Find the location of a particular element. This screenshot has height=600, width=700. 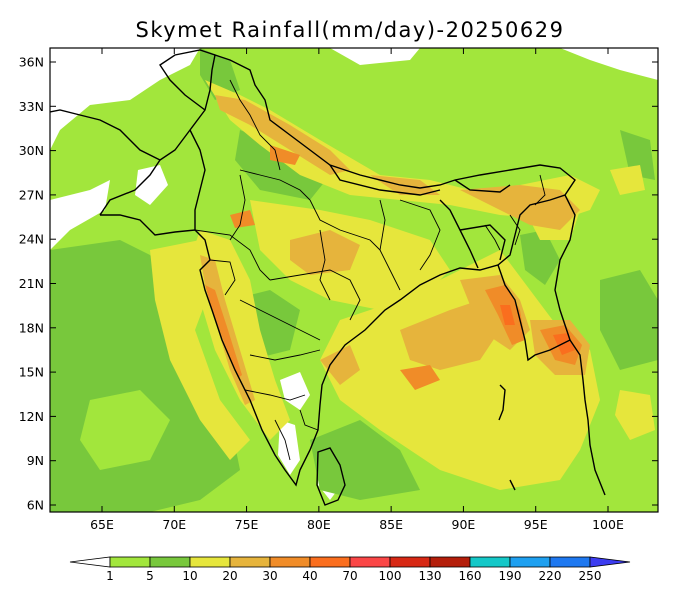

lat-label: 24N is located at coordinates (31, 239).